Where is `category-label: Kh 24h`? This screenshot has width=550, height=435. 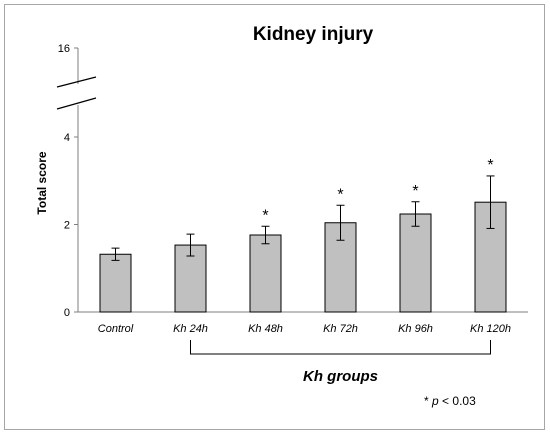
category-label: Kh 24h is located at coordinates (190, 329).